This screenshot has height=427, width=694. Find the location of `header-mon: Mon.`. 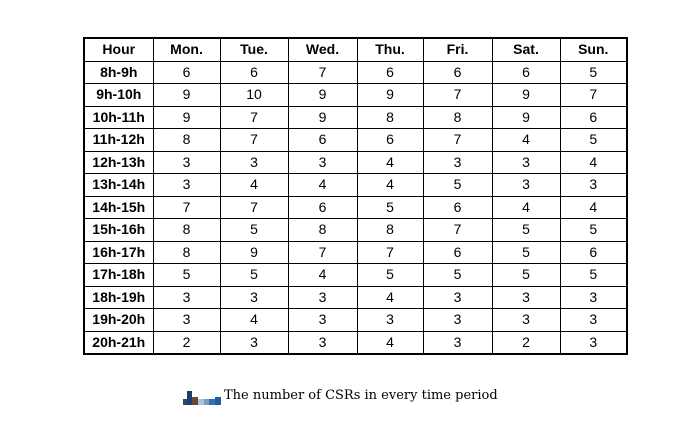

header-mon: Mon. is located at coordinates (186, 49).